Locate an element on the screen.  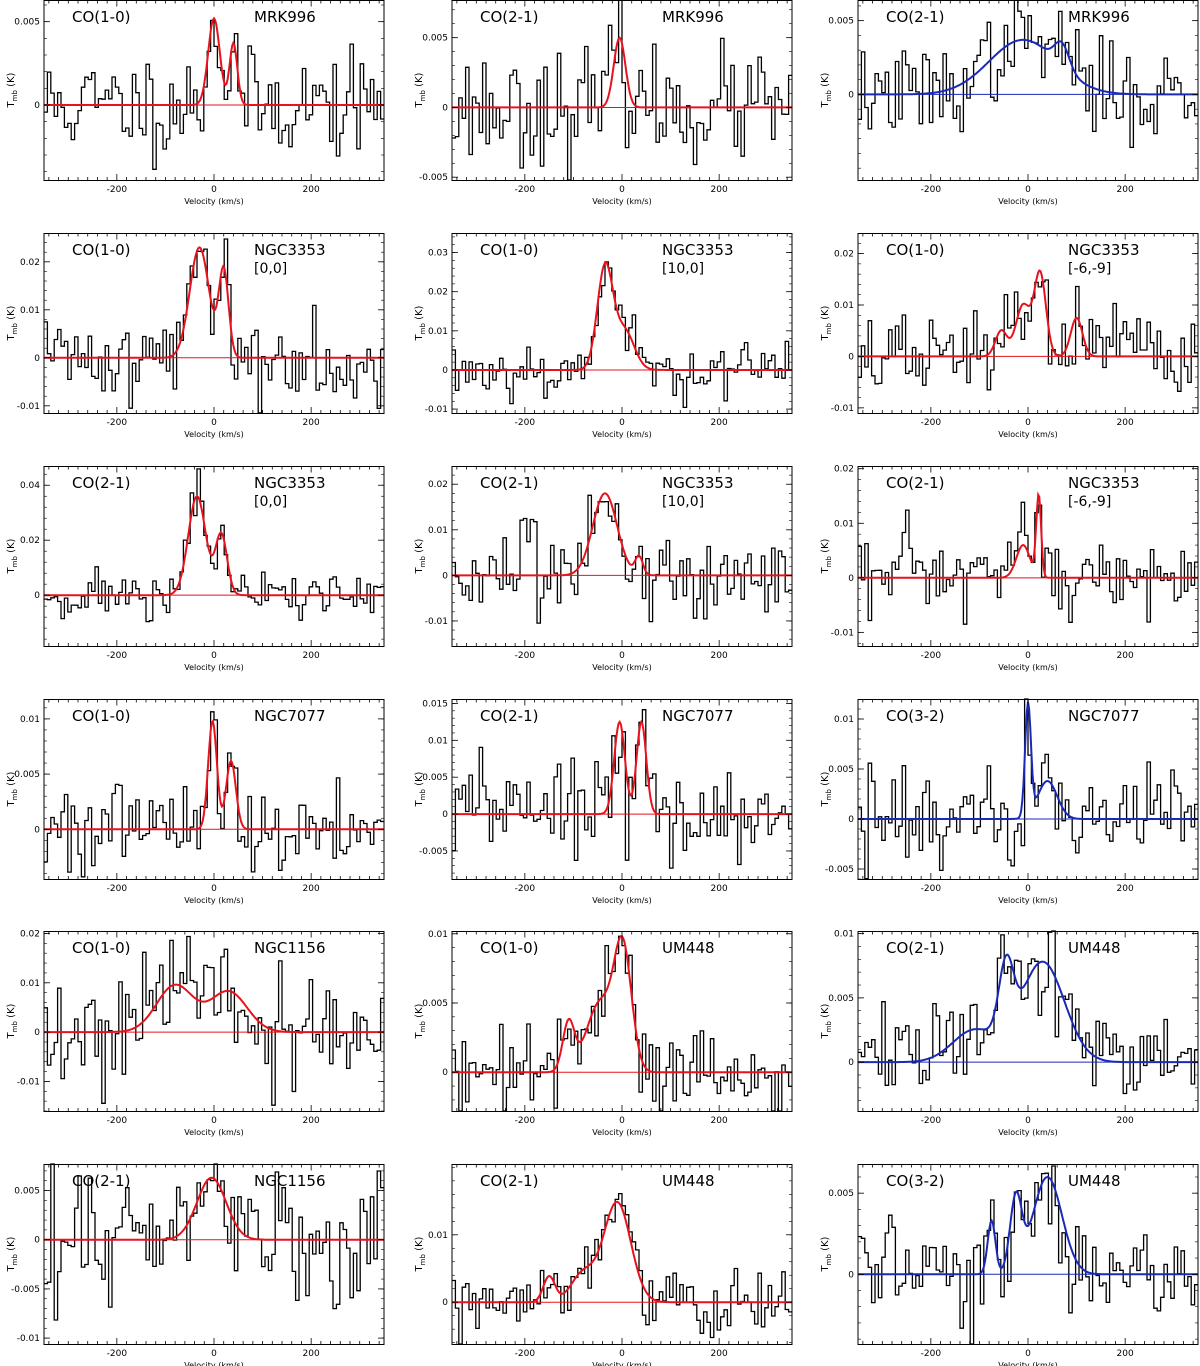
y-tick-label: 0.04 is located at coordinates (30, 486).